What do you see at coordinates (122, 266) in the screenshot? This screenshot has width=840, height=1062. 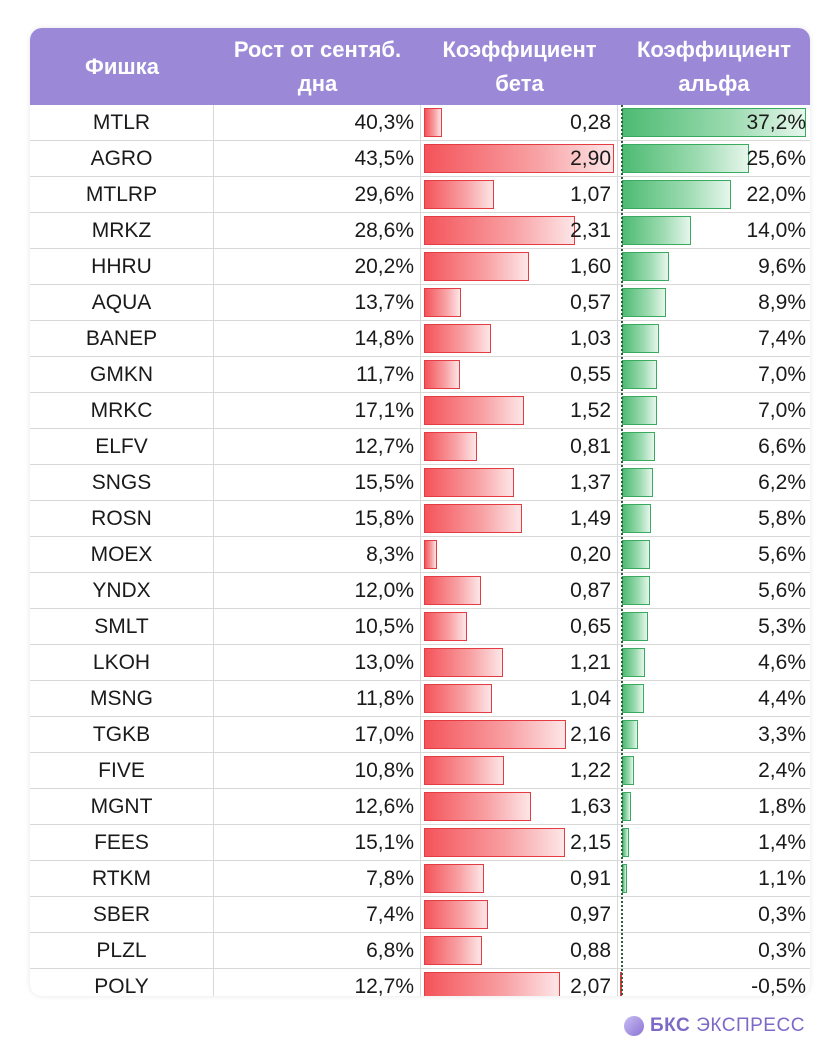 I see `ticker-cell: HHRU` at bounding box center [122, 266].